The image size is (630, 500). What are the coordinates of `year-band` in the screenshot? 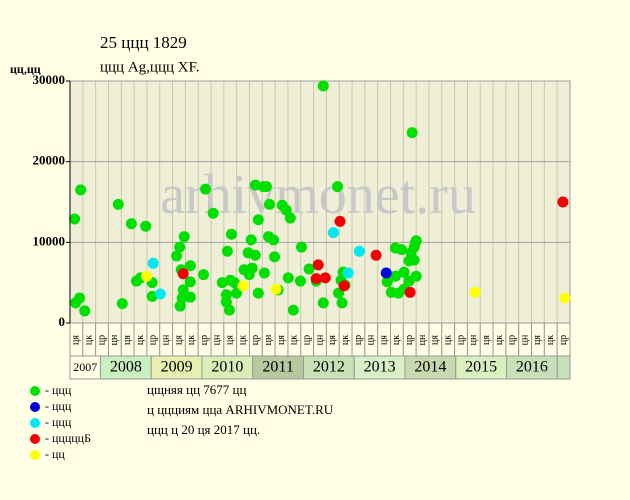 It's located at (563, 367).